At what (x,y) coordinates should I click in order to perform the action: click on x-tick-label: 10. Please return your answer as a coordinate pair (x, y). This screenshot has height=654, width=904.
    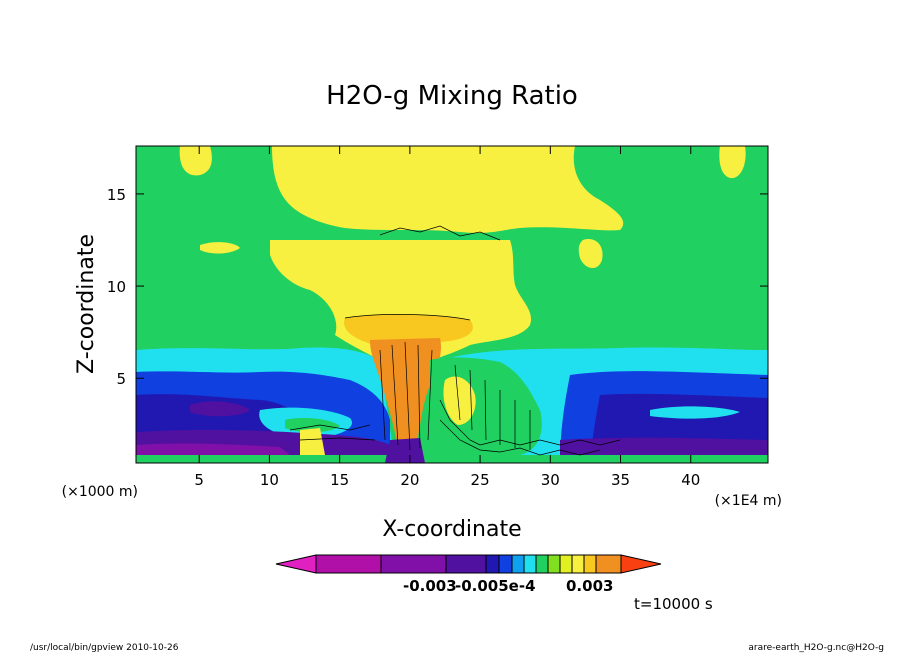
    Looking at the image, I should click on (269, 480).